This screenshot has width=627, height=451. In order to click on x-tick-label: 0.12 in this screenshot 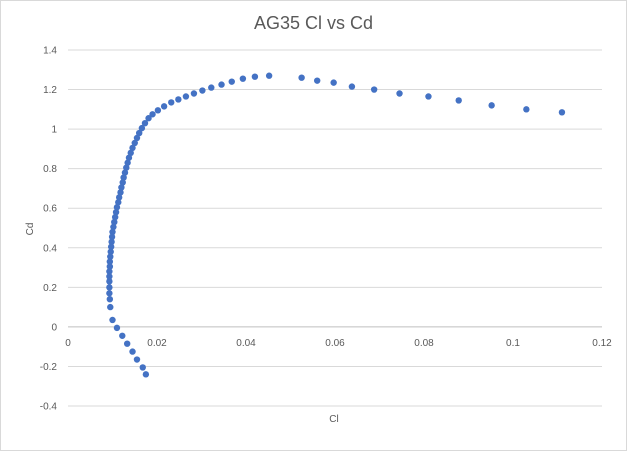, I will do `click(602, 343)`.